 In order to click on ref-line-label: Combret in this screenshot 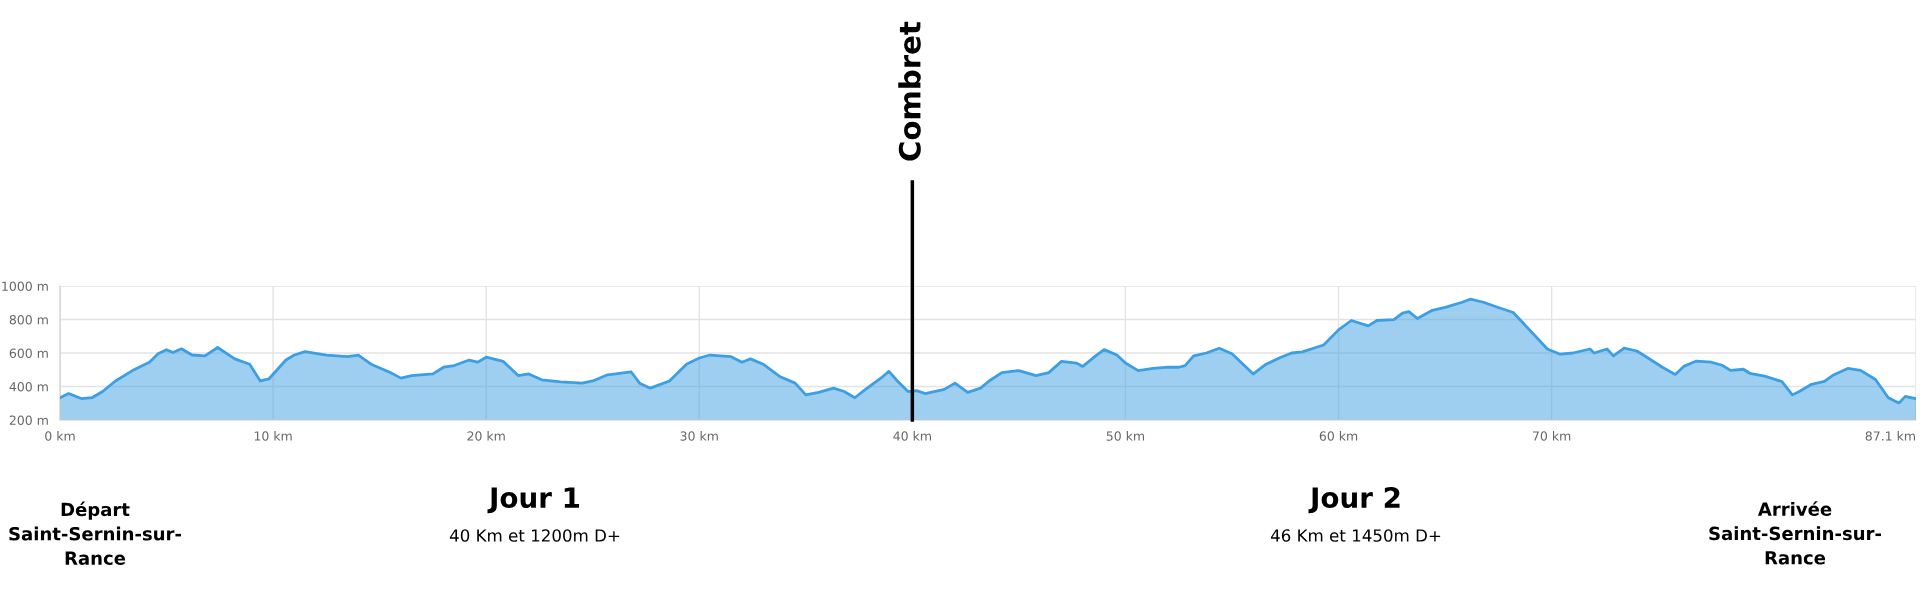, I will do `click(909, 91)`.